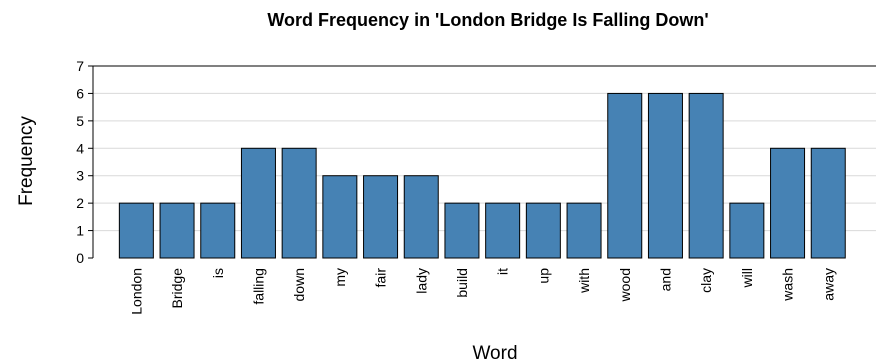 The width and height of the screenshot is (876, 364). Describe the element at coordinates (462, 230) in the screenshot. I see `bar-build` at that location.